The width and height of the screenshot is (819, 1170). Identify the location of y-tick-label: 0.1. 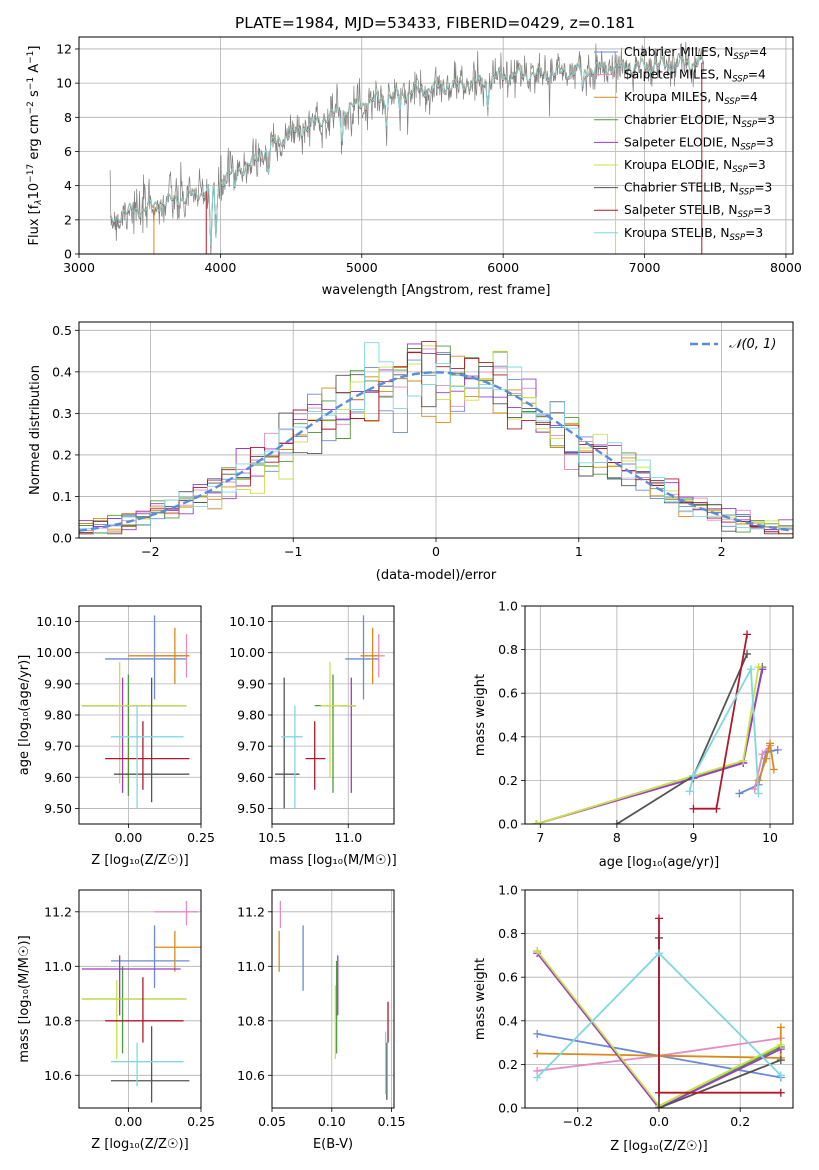
(62, 496).